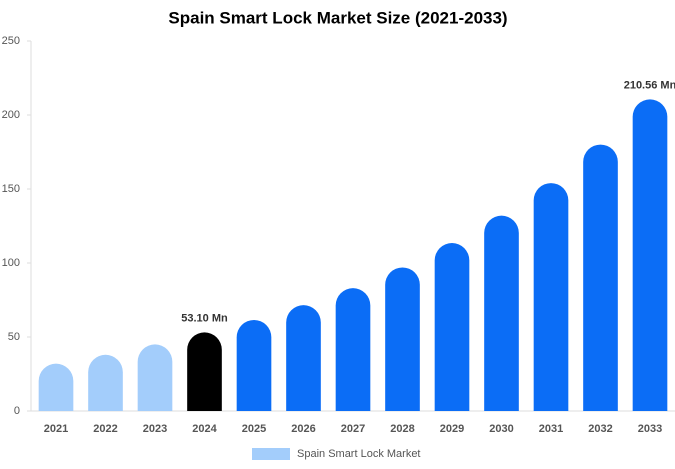  Describe the element at coordinates (271, 454) in the screenshot. I see `legend-swatch` at that location.